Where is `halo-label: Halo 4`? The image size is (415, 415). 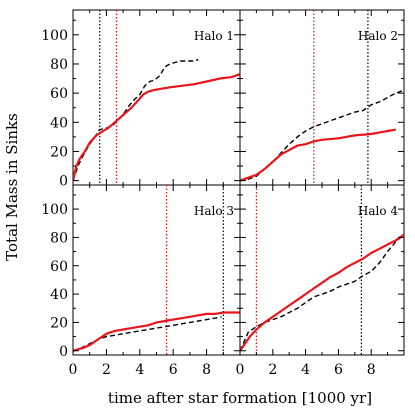
halo-label: Halo 4 is located at coordinates (378, 211).